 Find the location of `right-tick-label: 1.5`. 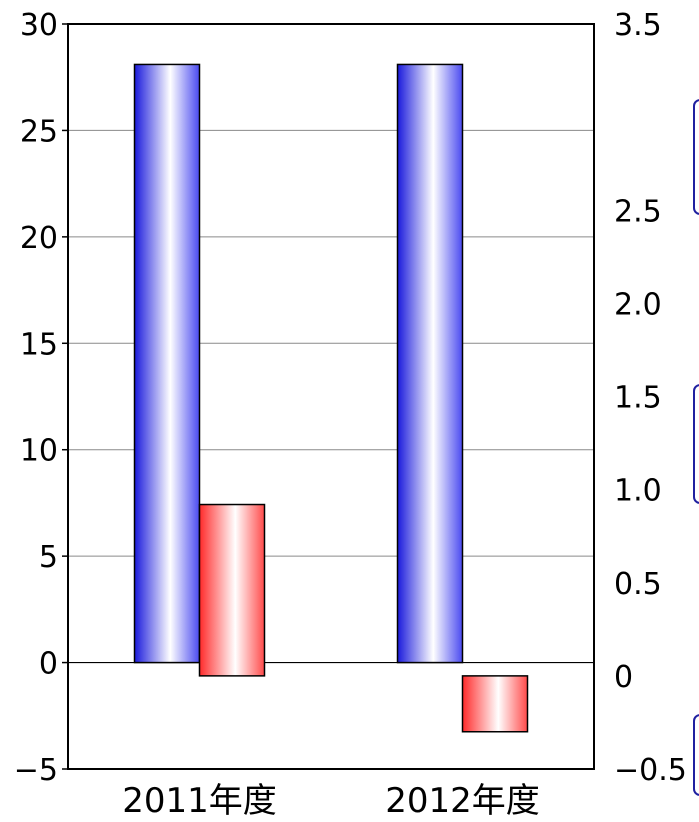

right-tick-label: 1.5 is located at coordinates (638, 398).